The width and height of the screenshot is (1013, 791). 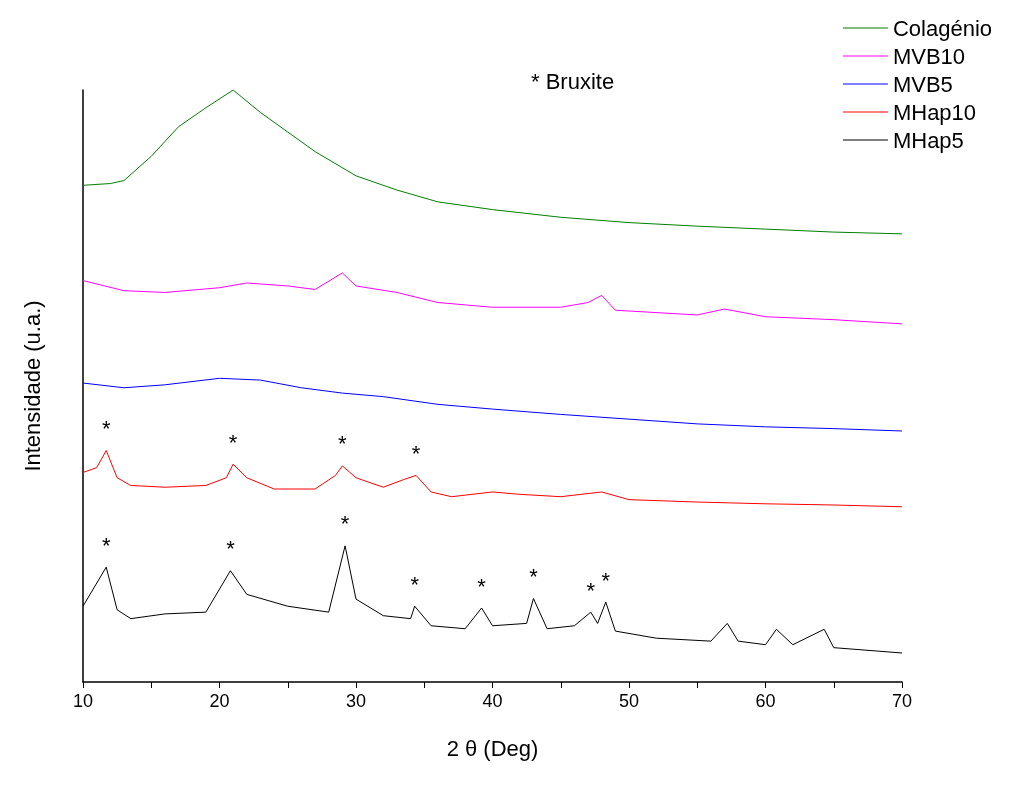 I want to click on legend-label: Colagénio, so click(x=942, y=28).